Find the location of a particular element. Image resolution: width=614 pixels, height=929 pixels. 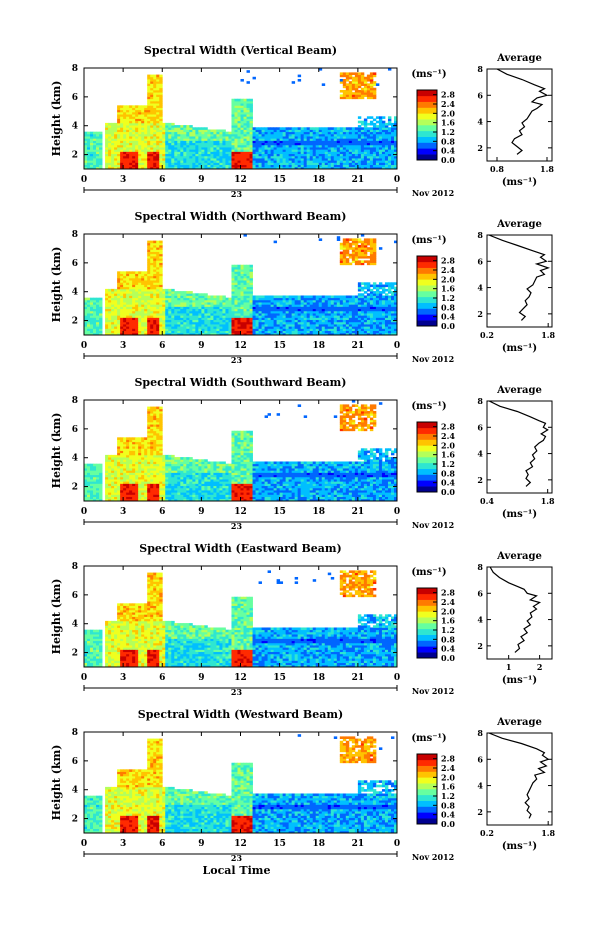

colorbar-swatch is located at coordinates (427, 110).